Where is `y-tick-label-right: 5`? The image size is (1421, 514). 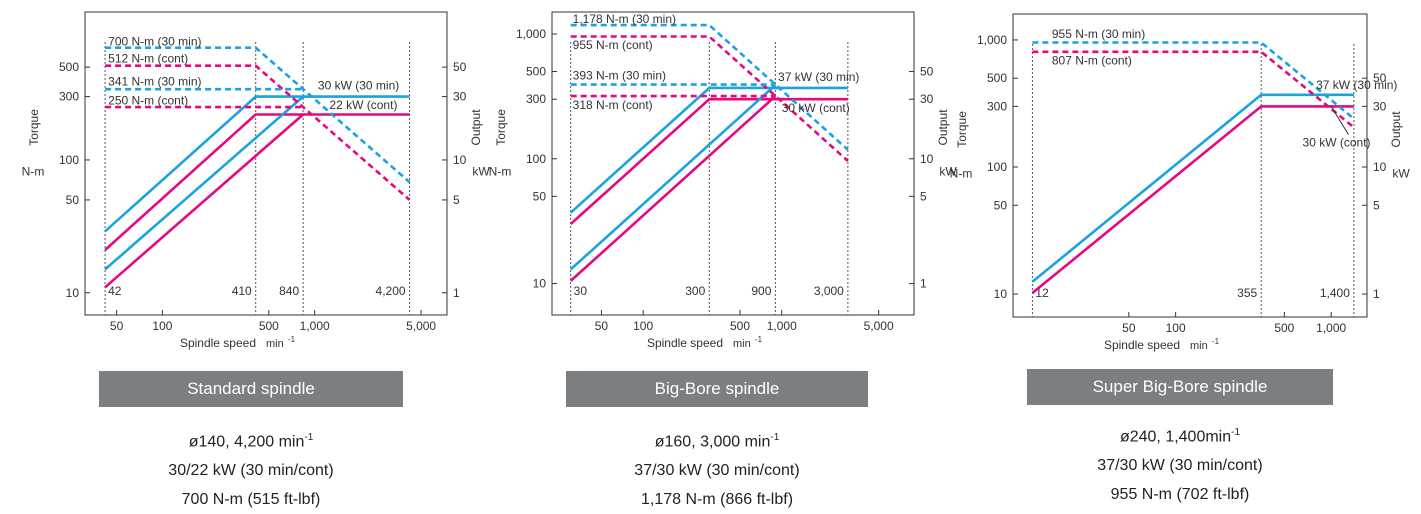
y-tick-label-right: 5 is located at coordinates (923, 196).